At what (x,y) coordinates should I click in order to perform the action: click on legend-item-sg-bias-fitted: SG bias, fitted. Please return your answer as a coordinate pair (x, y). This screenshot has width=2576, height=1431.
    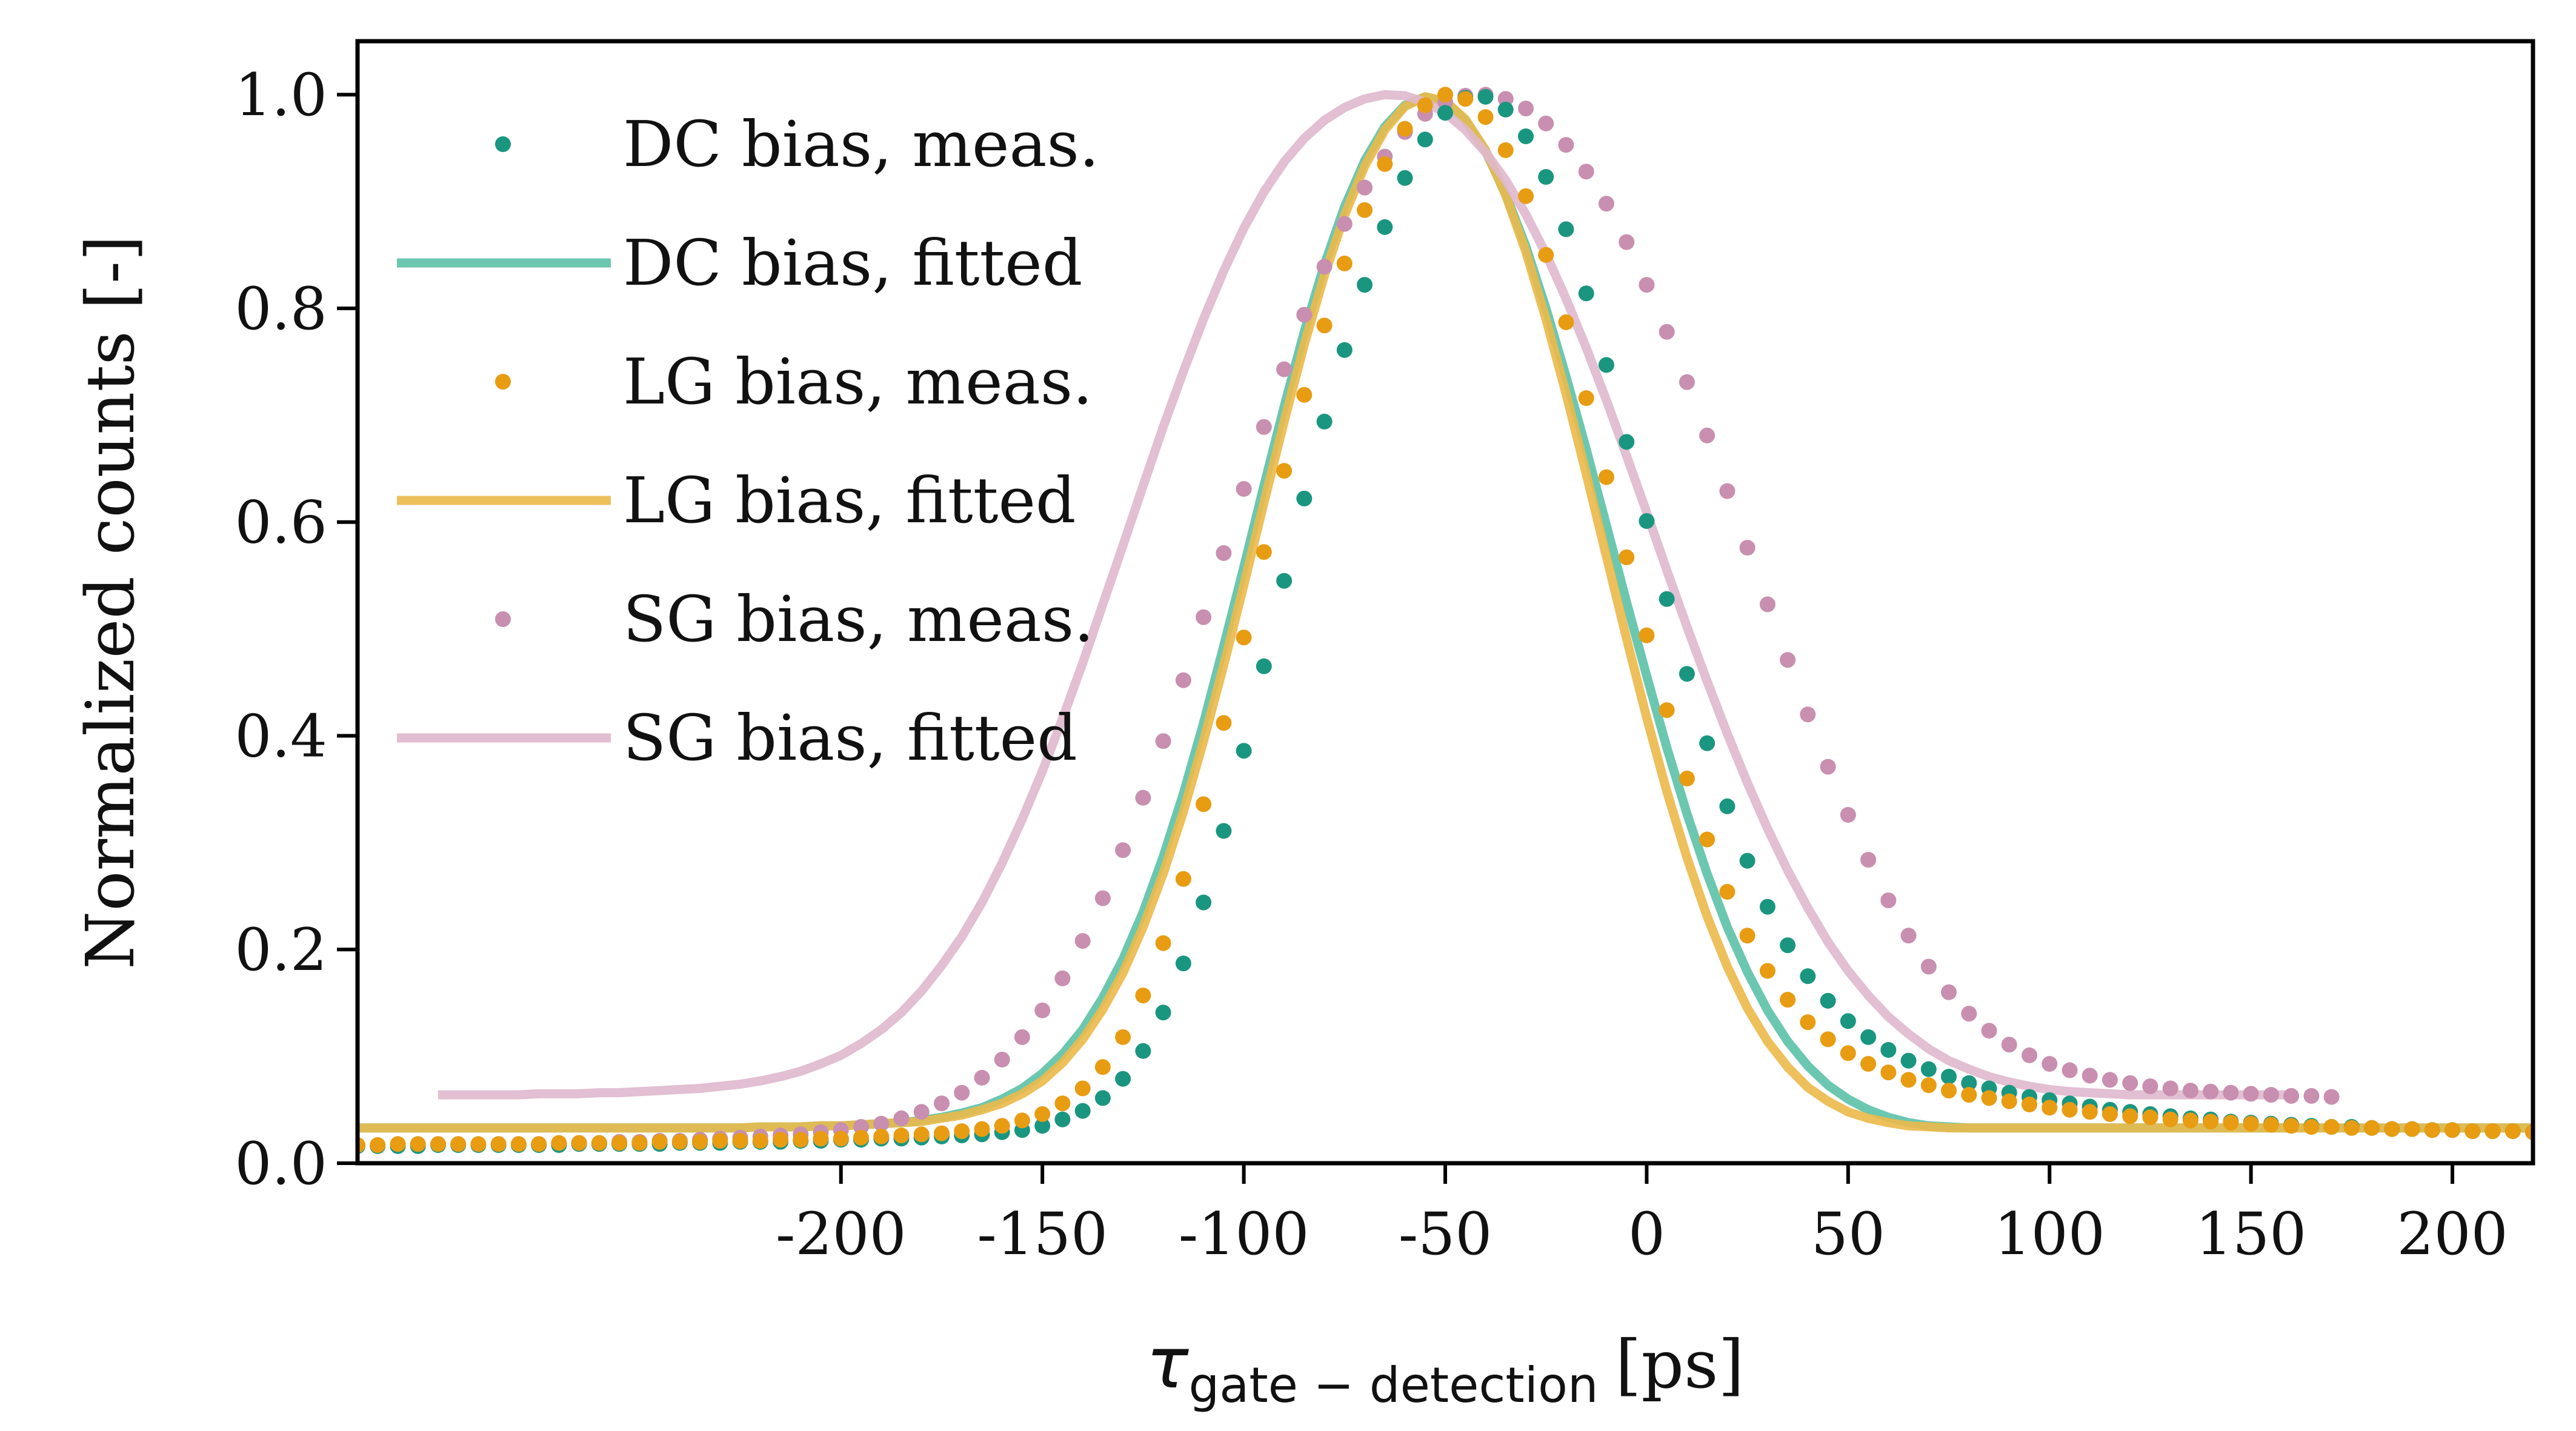
    Looking at the image, I should click on (737, 738).